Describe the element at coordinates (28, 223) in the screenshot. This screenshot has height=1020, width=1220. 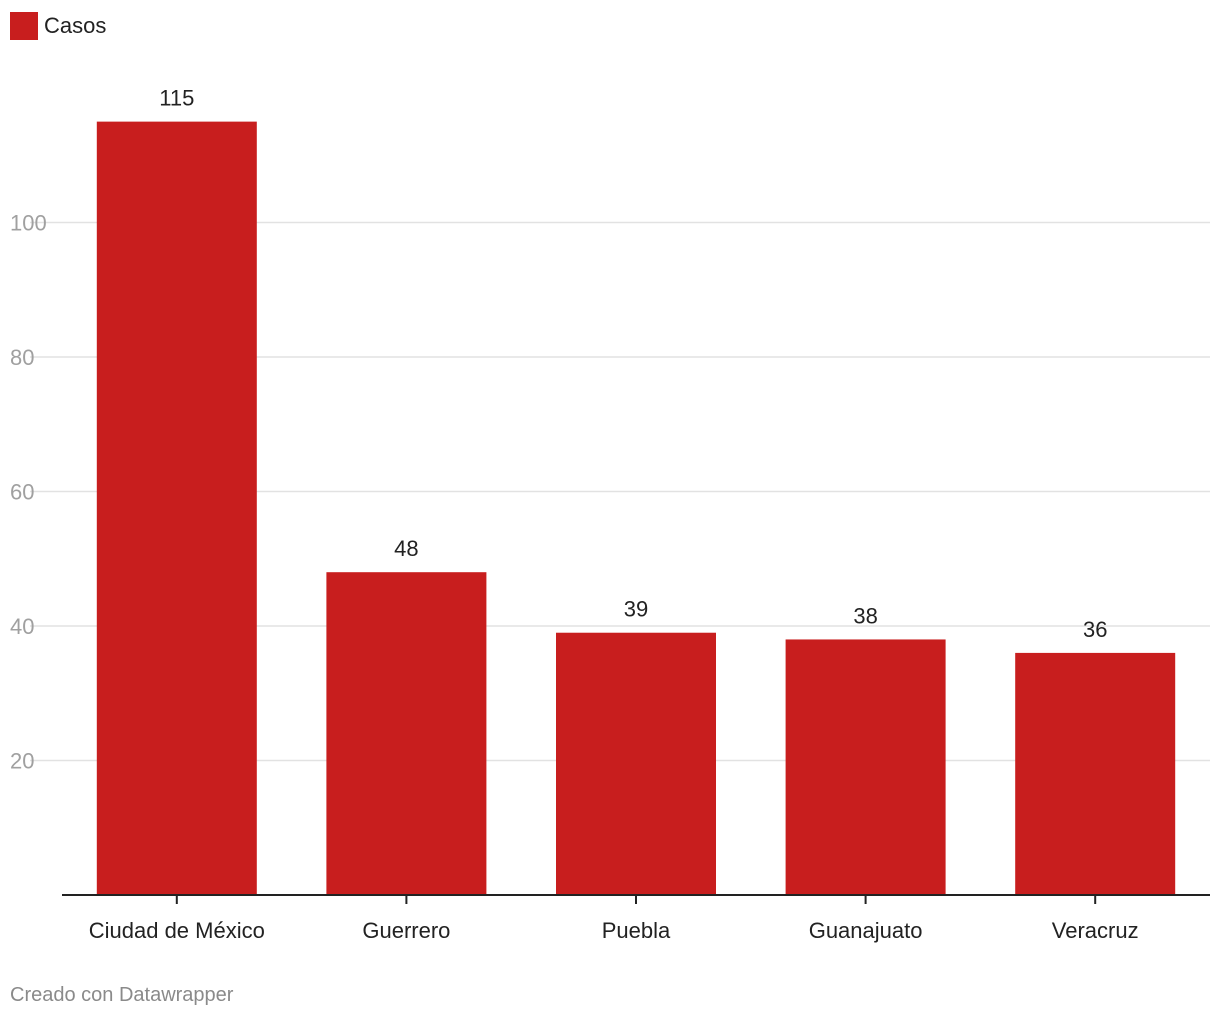
I see `y-tick-label: 100` at that location.